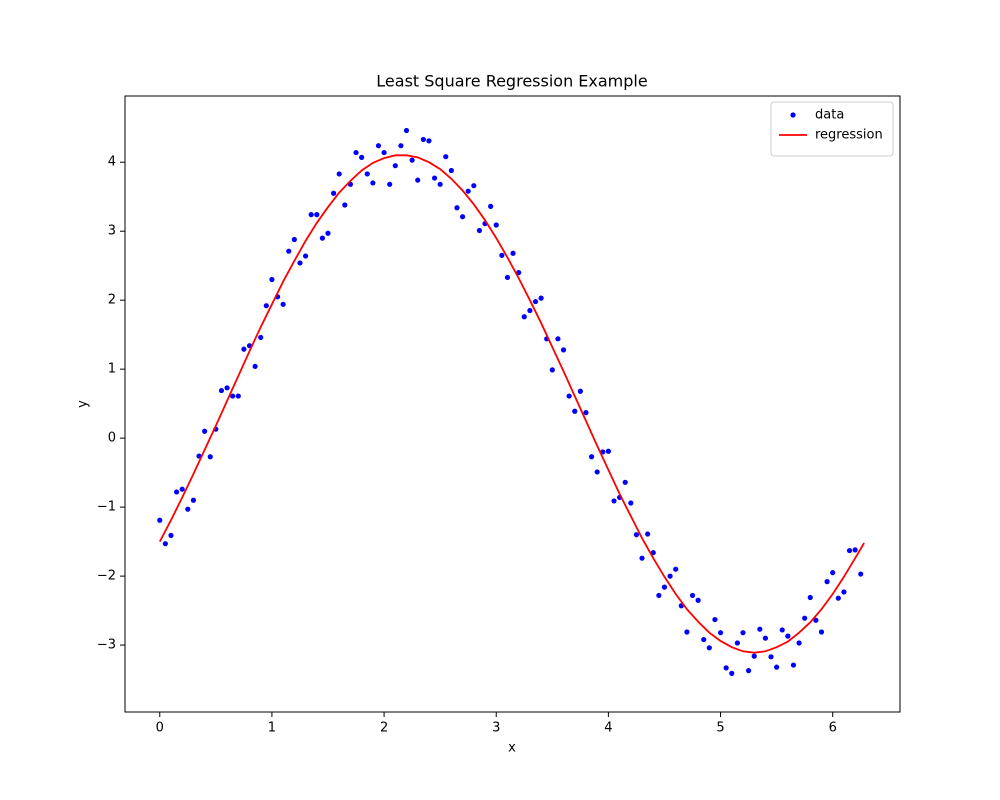 This screenshot has height=800, width=1000. I want to click on y-tick-label: −3, so click(106, 645).